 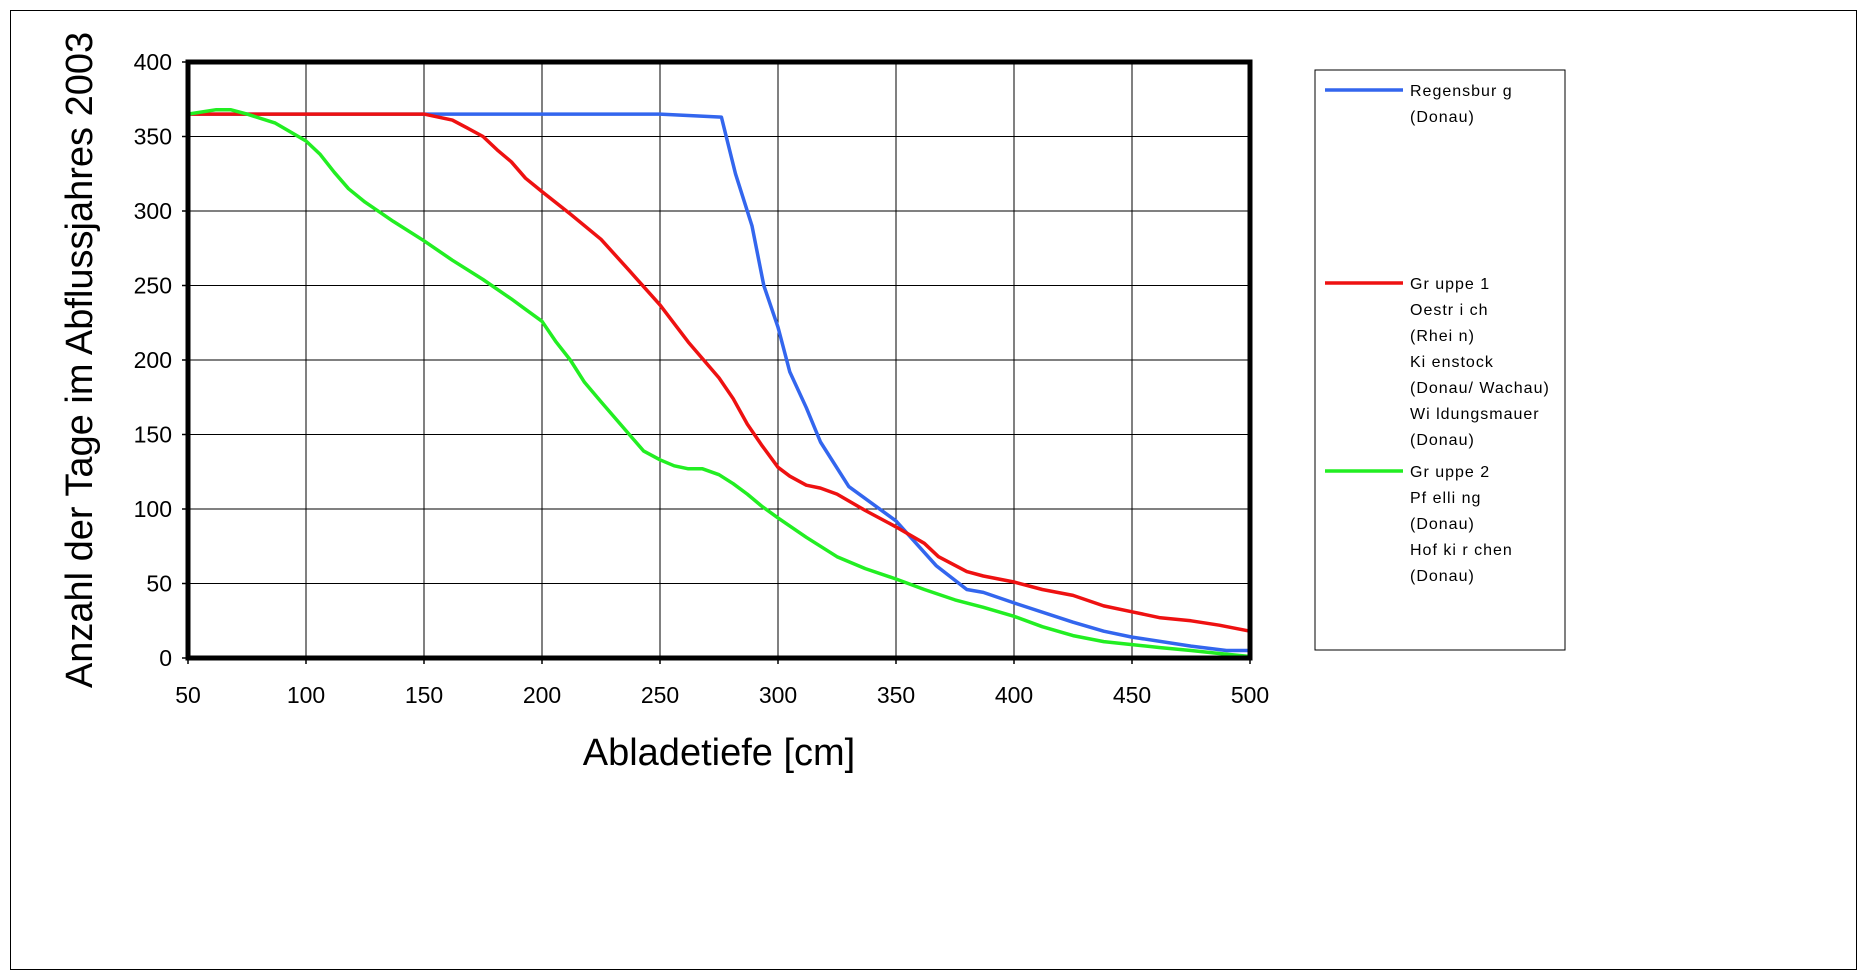 What do you see at coordinates (159, 584) in the screenshot?
I see `y-tick-label: 50` at bounding box center [159, 584].